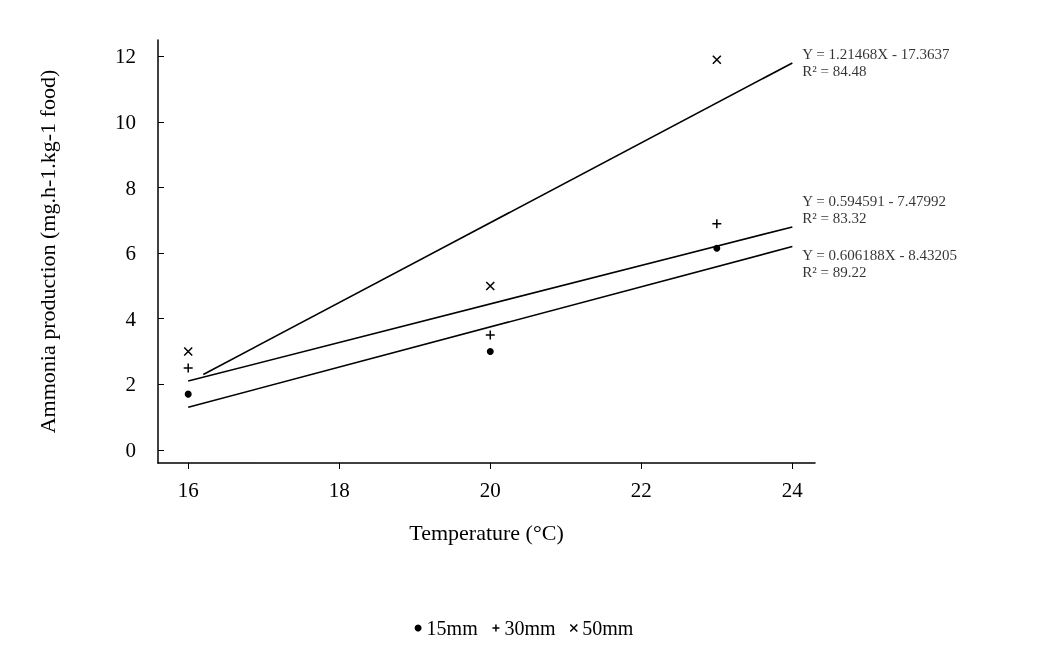 This screenshot has height=651, width=1048. Describe the element at coordinates (130, 253) in the screenshot. I see `y-tick-label: 6` at that location.